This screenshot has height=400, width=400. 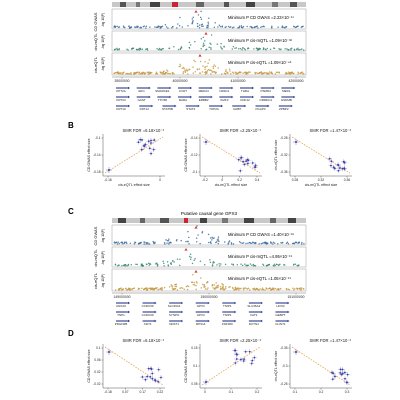 What do you see at coordinates (286, 100) in the screenshot?
I see `gene-label: GSDMB` at bounding box center [286, 100].